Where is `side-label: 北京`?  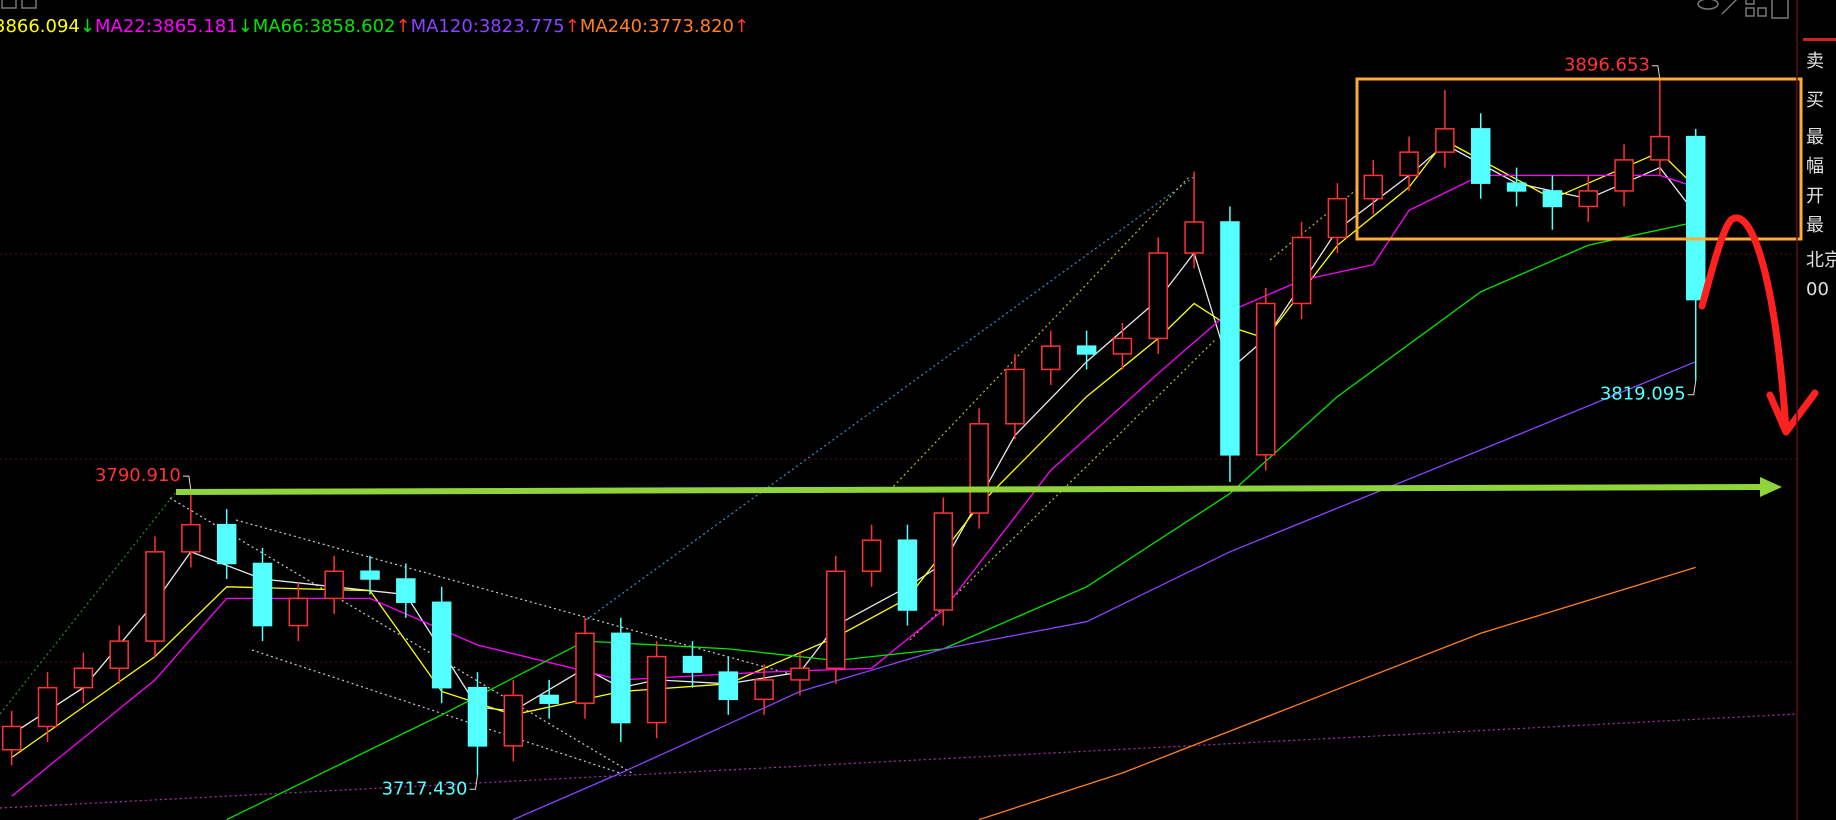 side-label: 北京 is located at coordinates (1821, 260).